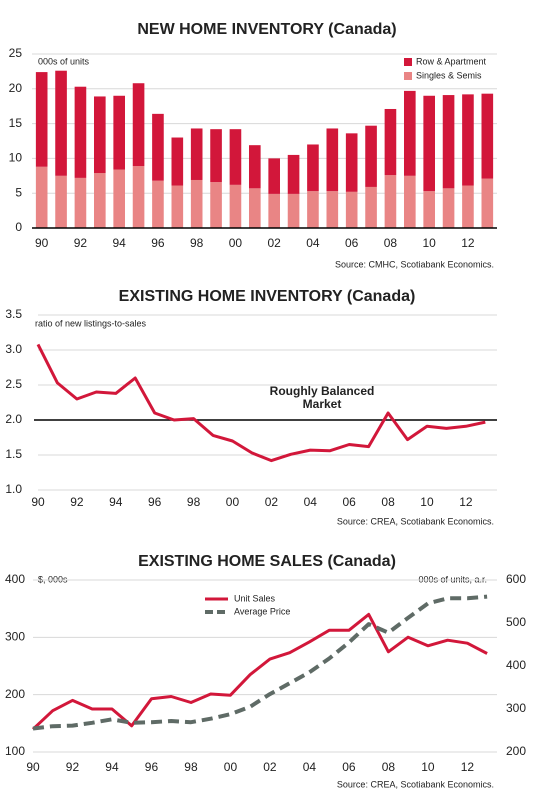  Describe the element at coordinates (53, 579) in the screenshot. I see `subtitle: $, 000s` at that location.